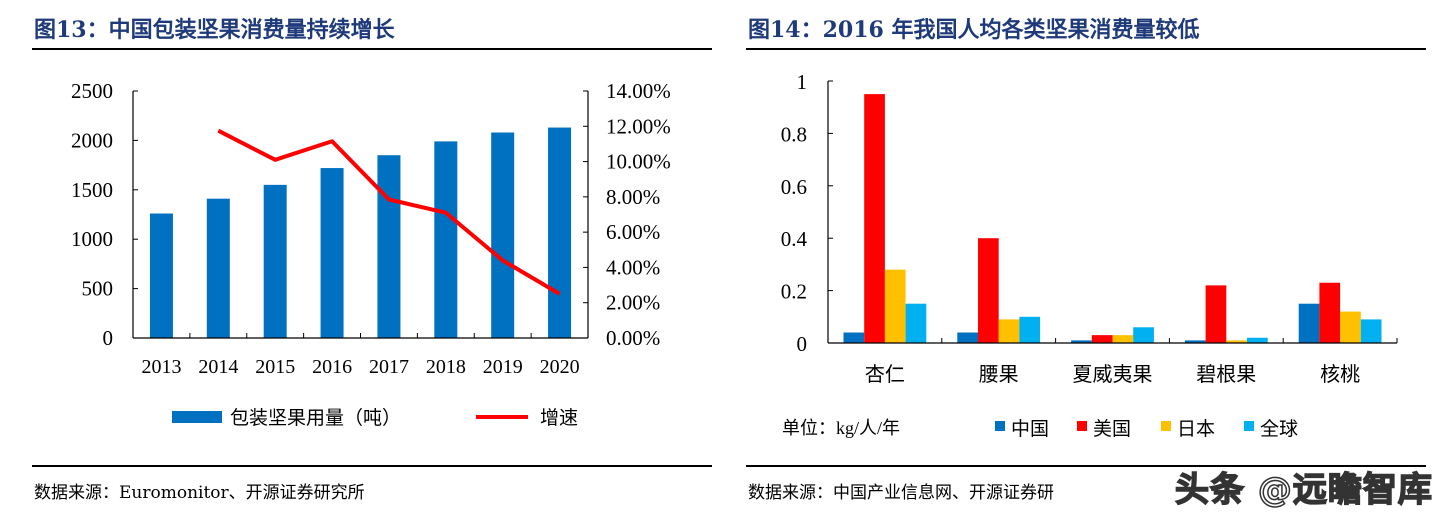 The width and height of the screenshot is (1456, 516). I want to click on bar-碧根果-中国, so click(1195, 341).